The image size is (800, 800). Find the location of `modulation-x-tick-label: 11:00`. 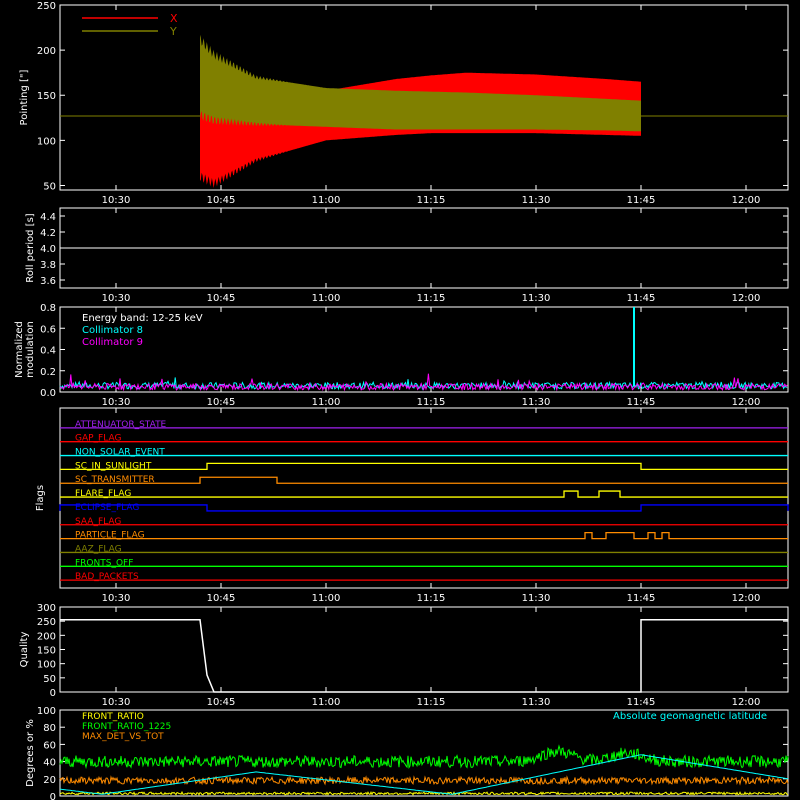

modulation-x-tick-label: 11:00 is located at coordinates (326, 402).